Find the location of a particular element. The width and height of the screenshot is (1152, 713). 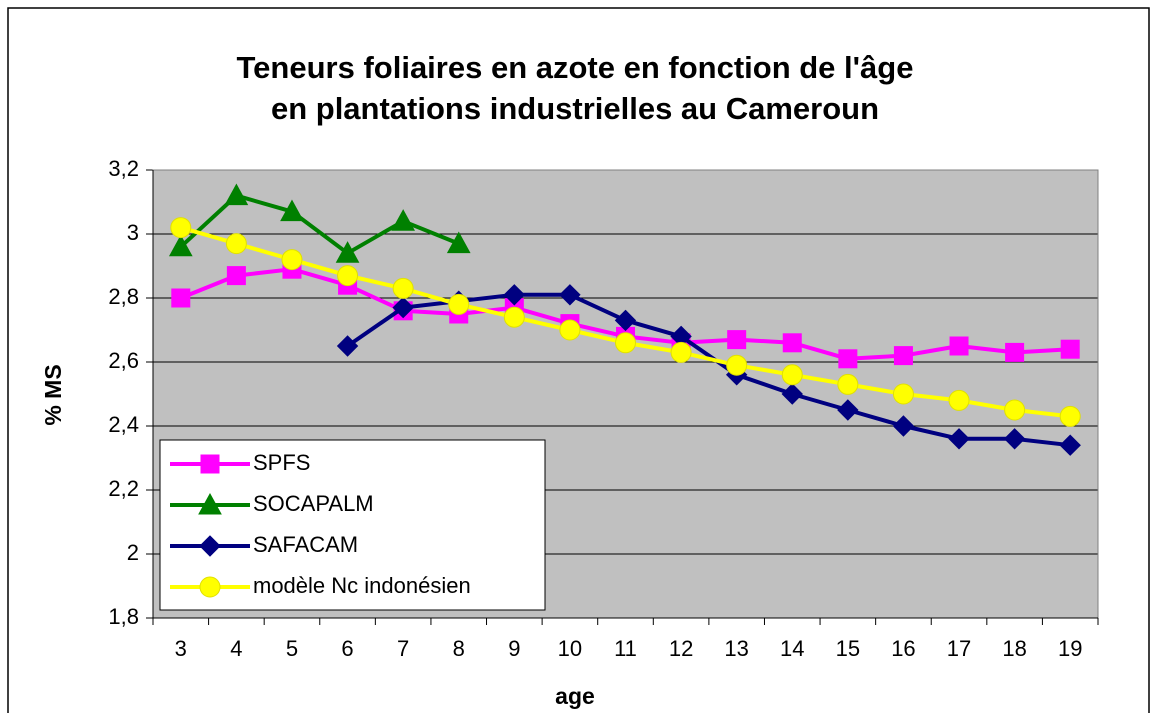

x-tick-label: 4 is located at coordinates (236, 648).